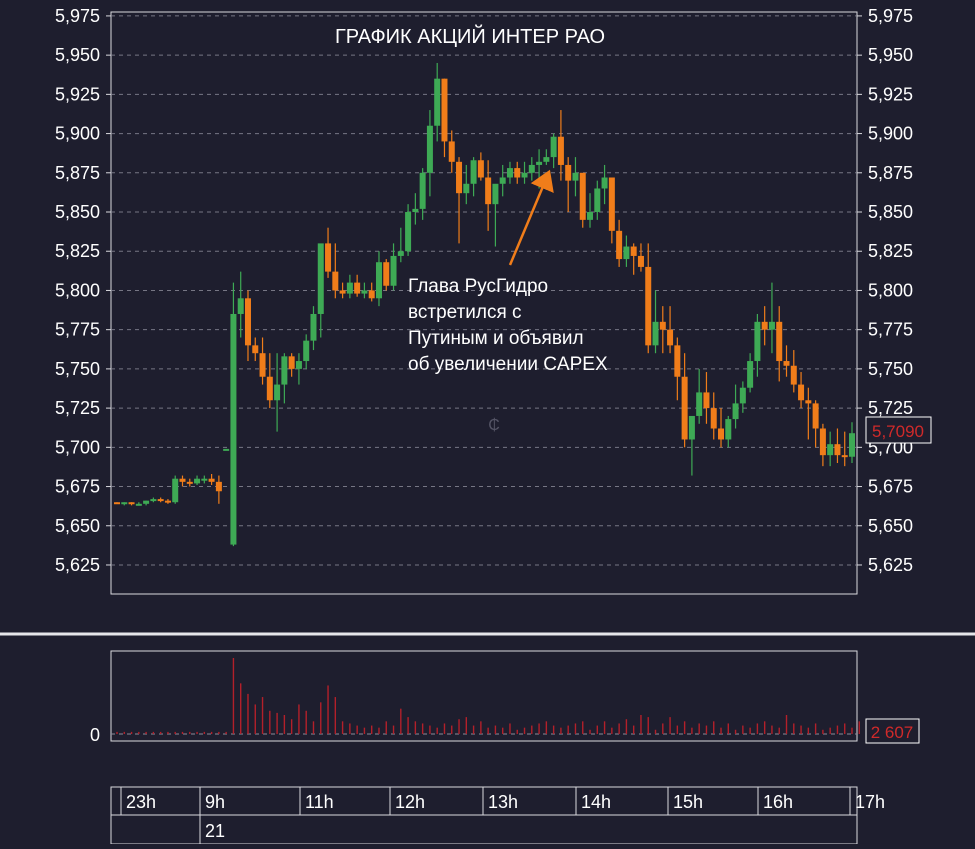  What do you see at coordinates (890, 526) in the screenshot?
I see `right-tick-label: 5,650` at bounding box center [890, 526].